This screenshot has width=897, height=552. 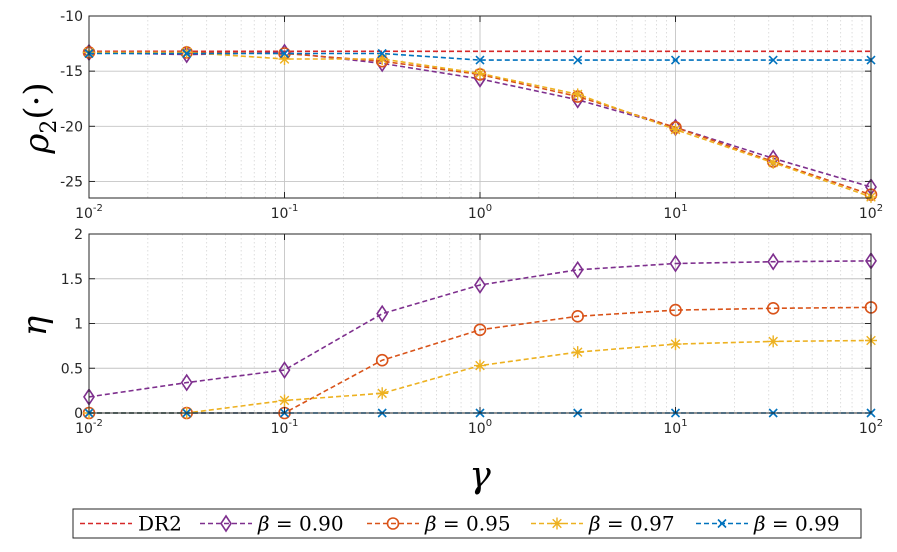 I want to click on bottom-x-tick-label: 10², so click(x=871, y=427).